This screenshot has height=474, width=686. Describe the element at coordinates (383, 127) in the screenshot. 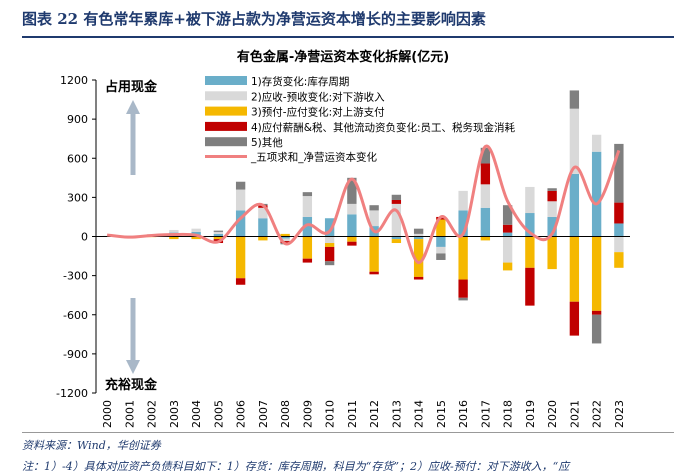

I see `legend-label-4: 4)应付薪酬&税、其他流动资负变化:员工、税务现金消耗` at that location.